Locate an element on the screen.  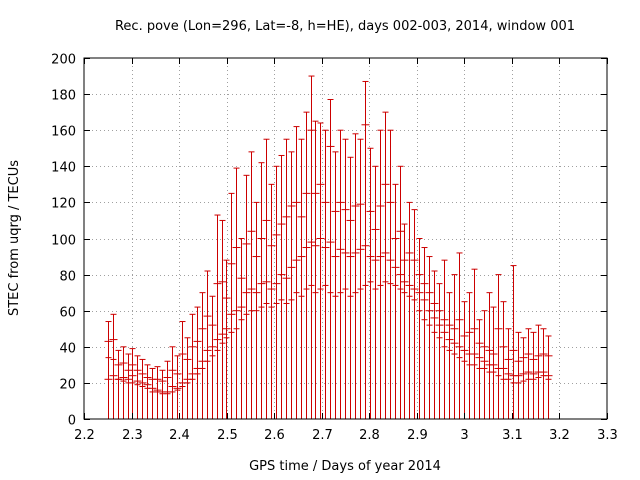
x-axis-label: GPS time / Days of year 2014 is located at coordinates (345, 466).